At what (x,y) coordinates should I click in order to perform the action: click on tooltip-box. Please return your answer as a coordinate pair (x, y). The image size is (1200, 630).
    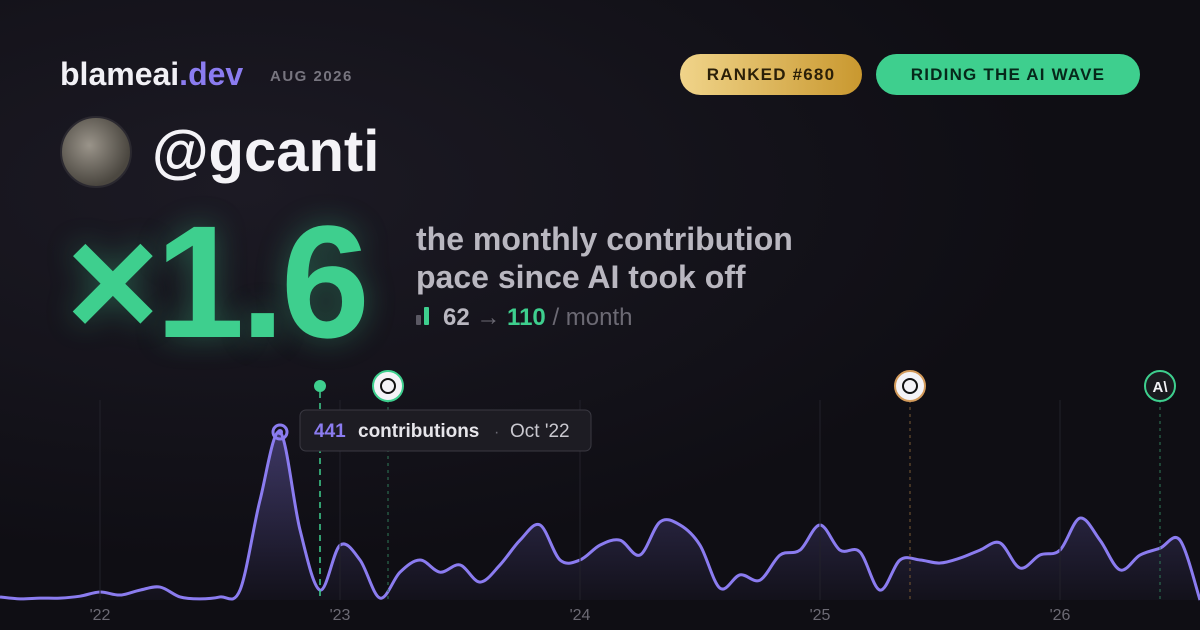
    Looking at the image, I should click on (445, 430).